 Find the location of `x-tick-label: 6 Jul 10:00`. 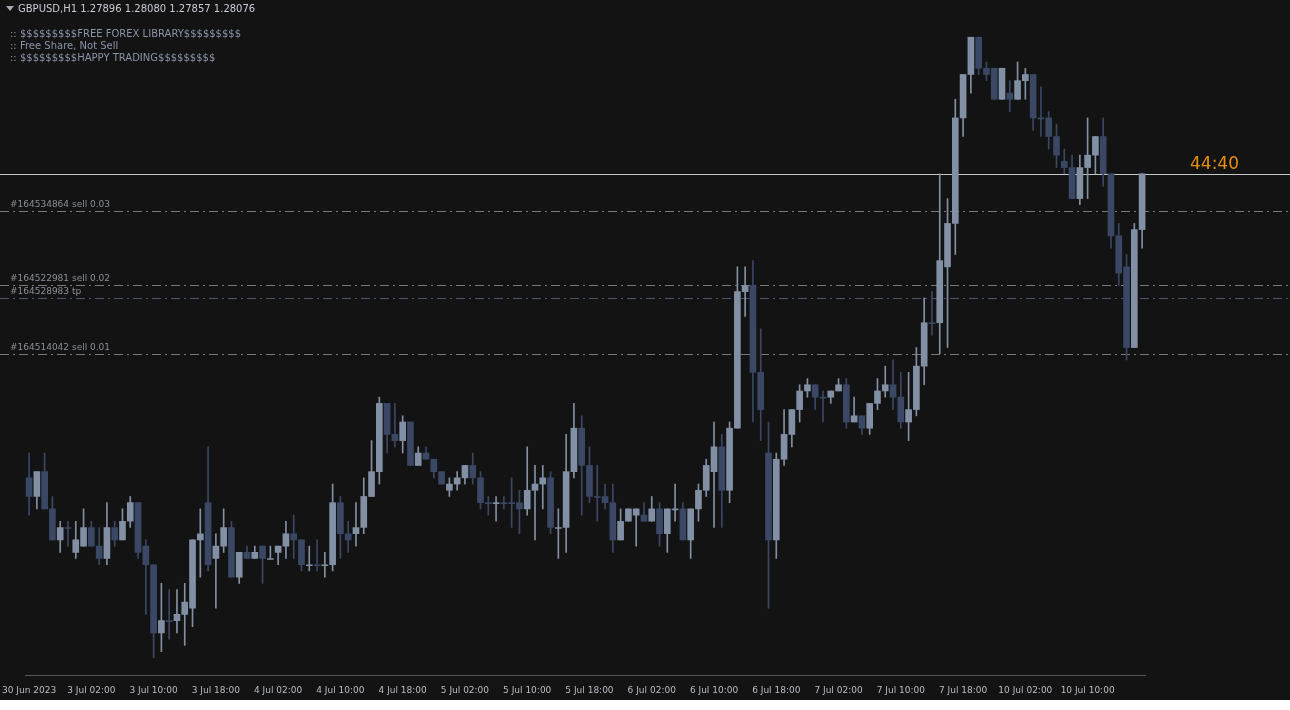

x-tick-label: 6 Jul 10:00 is located at coordinates (714, 689).